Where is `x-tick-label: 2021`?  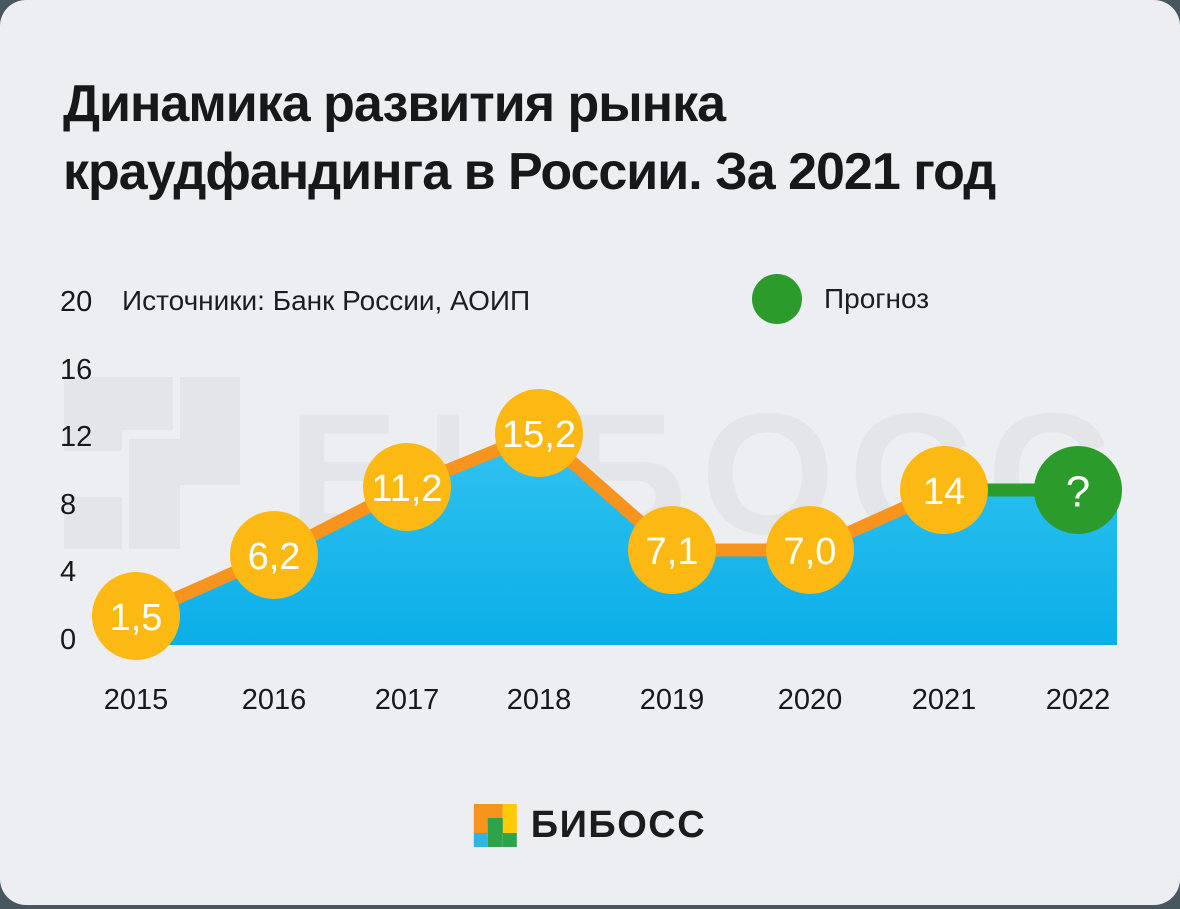
x-tick-label: 2021 is located at coordinates (944, 700).